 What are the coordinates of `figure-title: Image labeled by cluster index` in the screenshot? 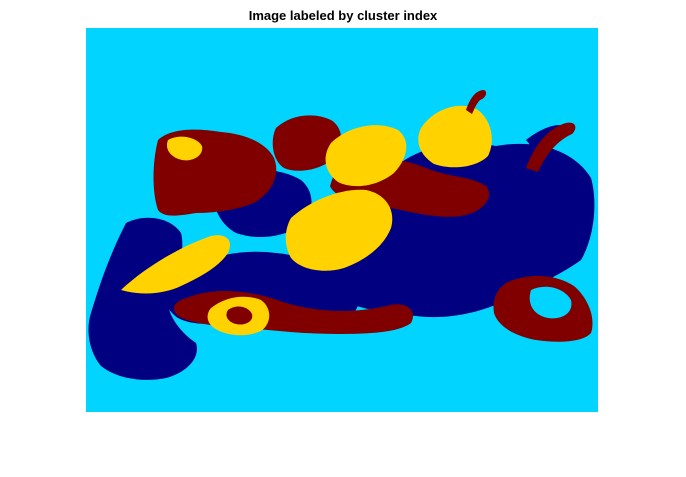 It's located at (343, 15).